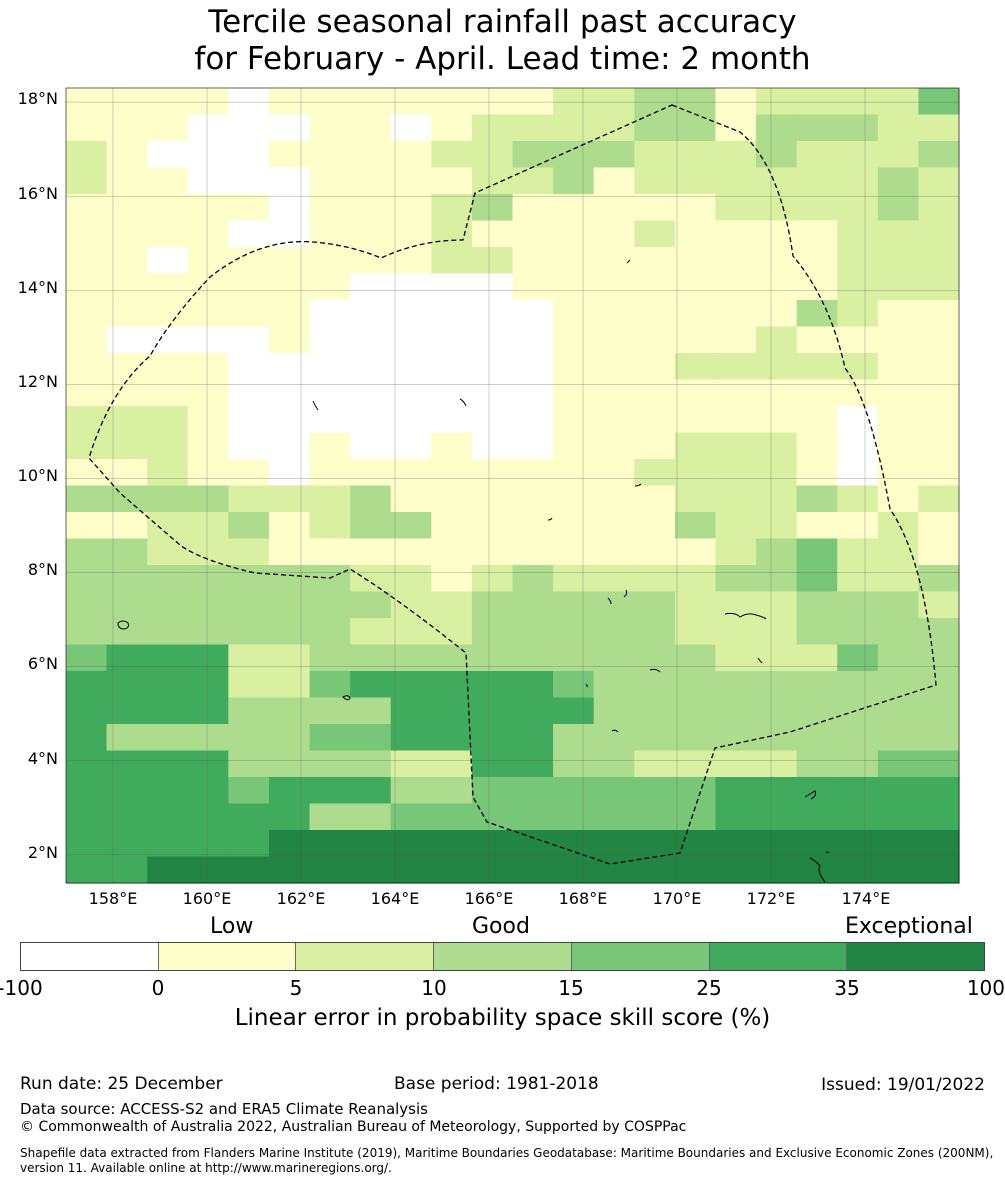  Describe the element at coordinates (121, 1084) in the screenshot. I see `run-date: Run date: 25 December` at that location.